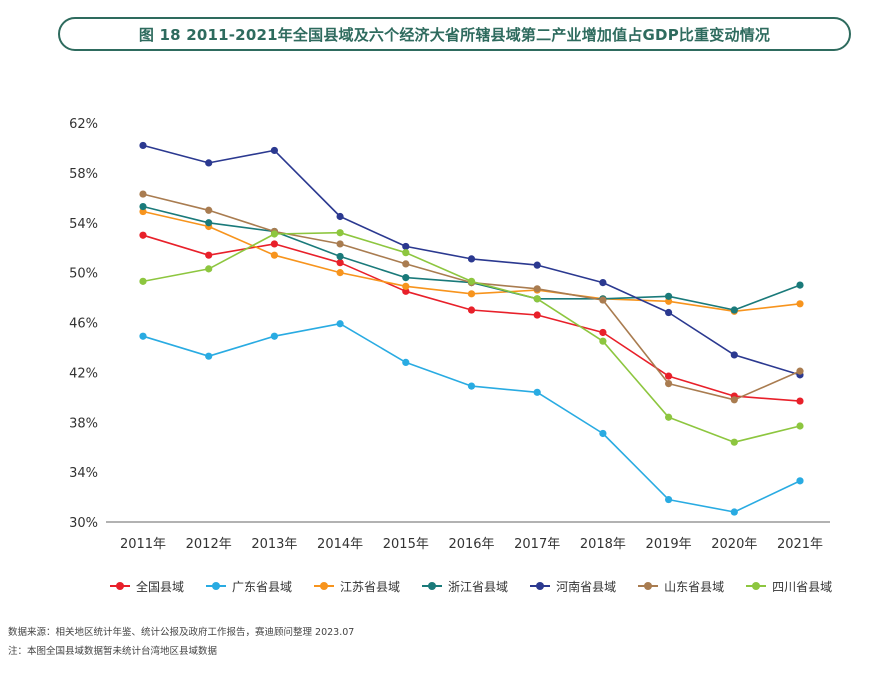  What do you see at coordinates (83, 373) in the screenshot?
I see `y-tick-label: 42%` at bounding box center [83, 373].